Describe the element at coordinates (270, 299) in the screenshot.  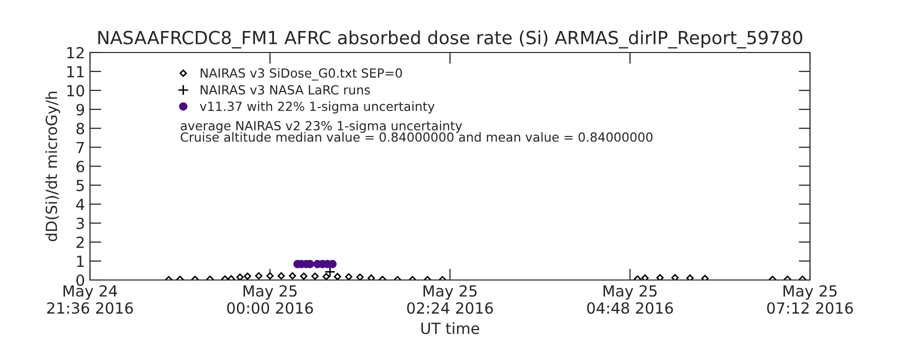
I see `x-tick-label: May 25 00:00 2016` at that location.